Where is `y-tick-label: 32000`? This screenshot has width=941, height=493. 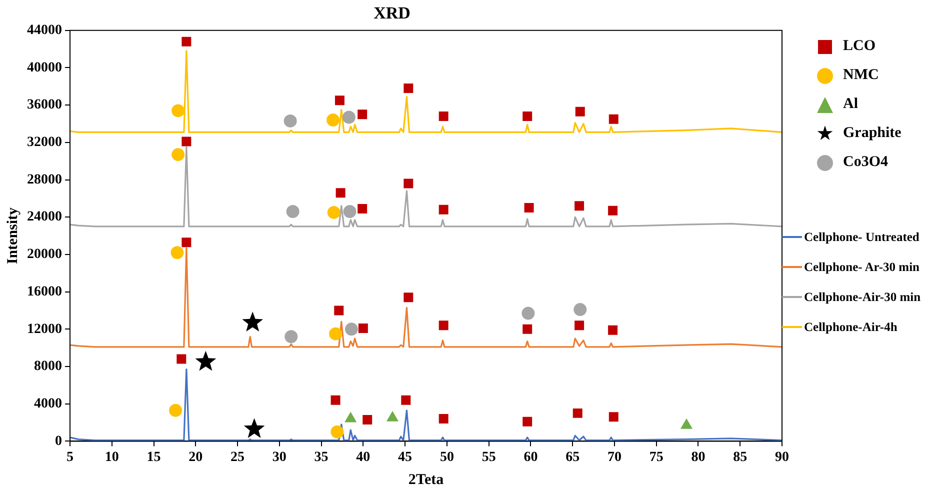
y-tick-label: 32000 is located at coordinates (44, 142).